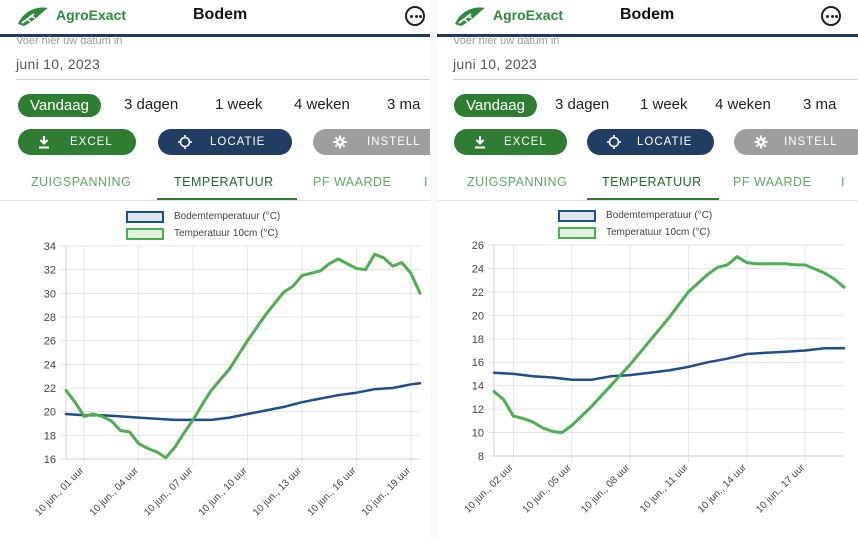 The height and width of the screenshot is (539, 858). I want to click on x-tick-label: 10 jun., 04 uur, so click(114, 491).